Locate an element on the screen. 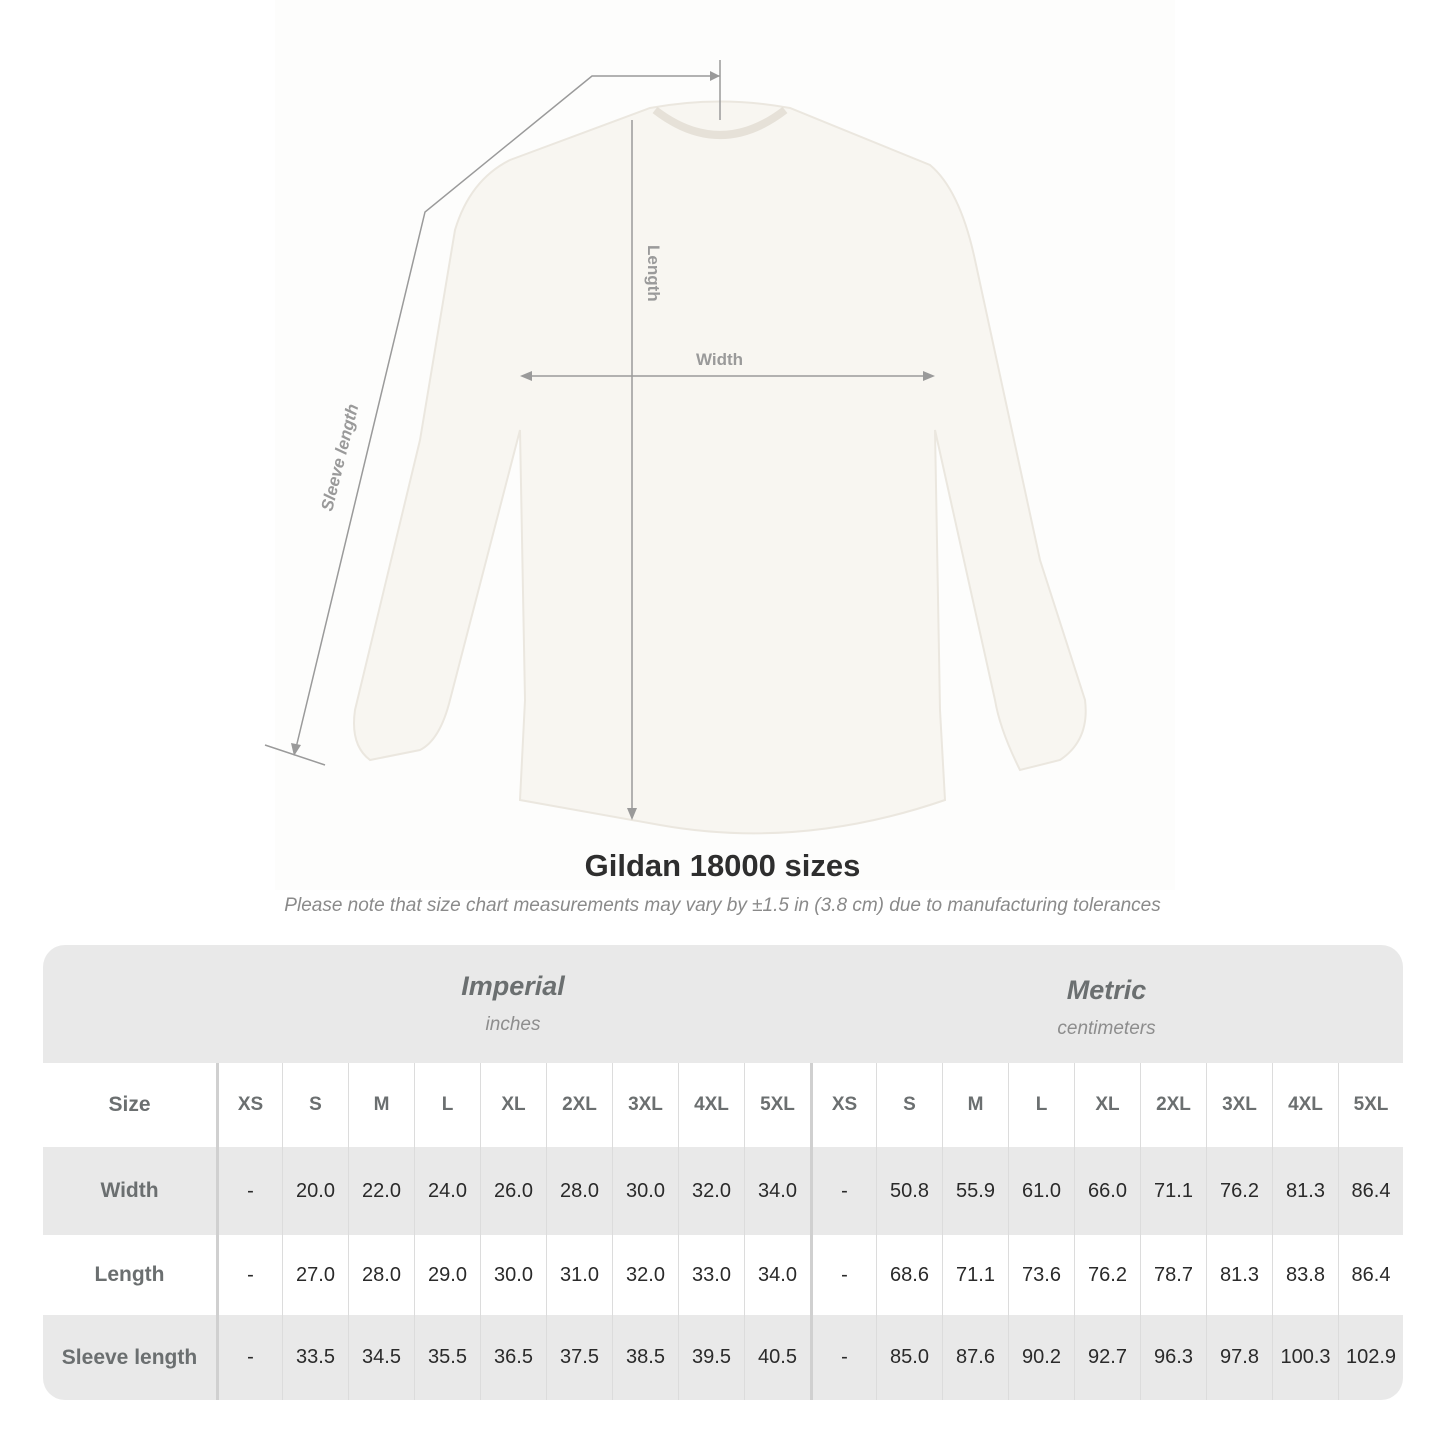  chart-title: Gildan 18000 sizes is located at coordinates (722, 865).